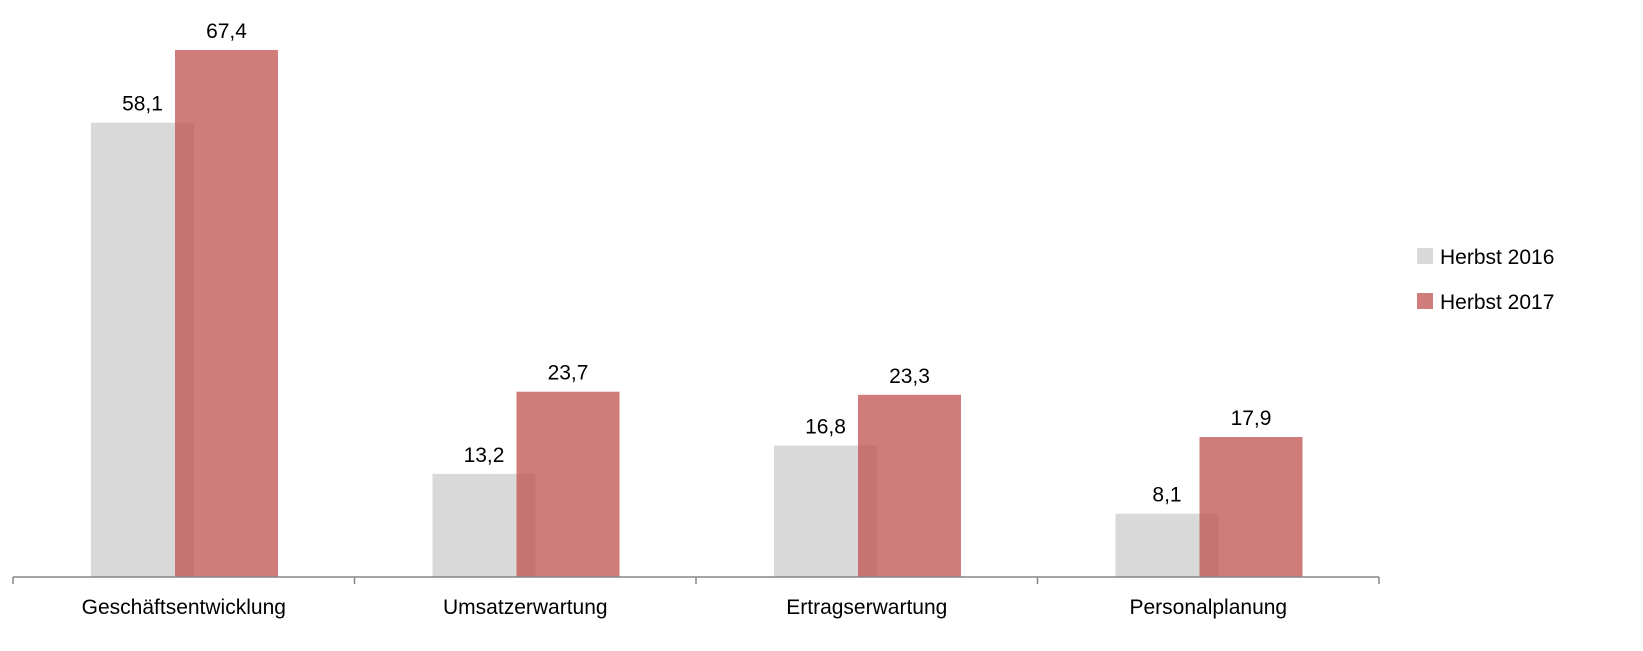 The height and width of the screenshot is (651, 1643). I want to click on legend-swatch-herbst-2016, so click(1425, 256).